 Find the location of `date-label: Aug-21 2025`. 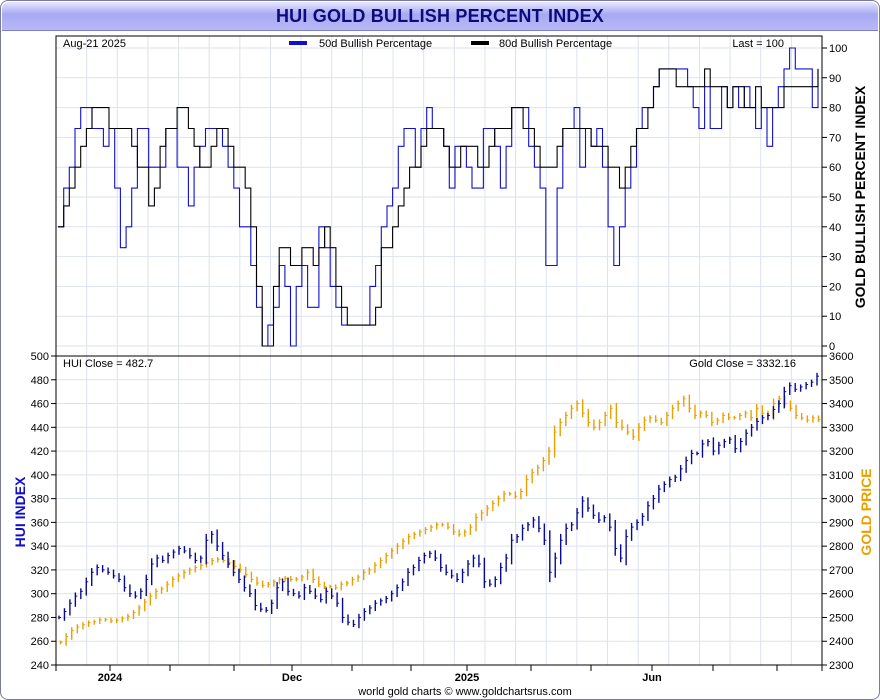

date-label: Aug-21 2025 is located at coordinates (94, 44).